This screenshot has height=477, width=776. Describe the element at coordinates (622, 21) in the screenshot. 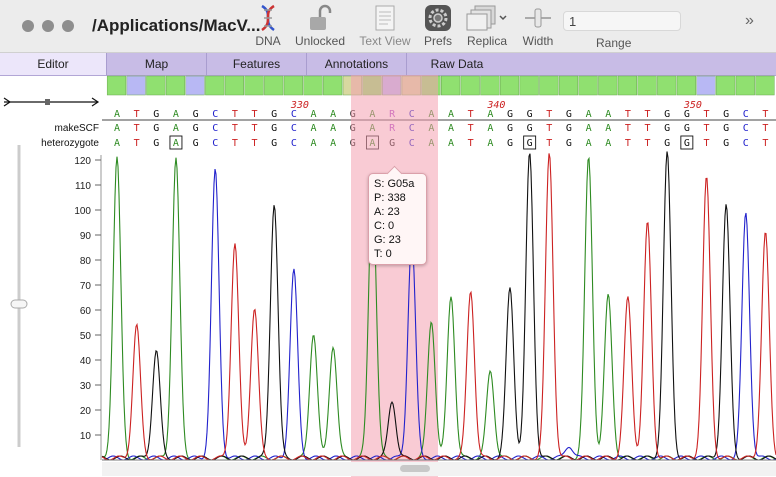

I see `range-field: 1` at that location.